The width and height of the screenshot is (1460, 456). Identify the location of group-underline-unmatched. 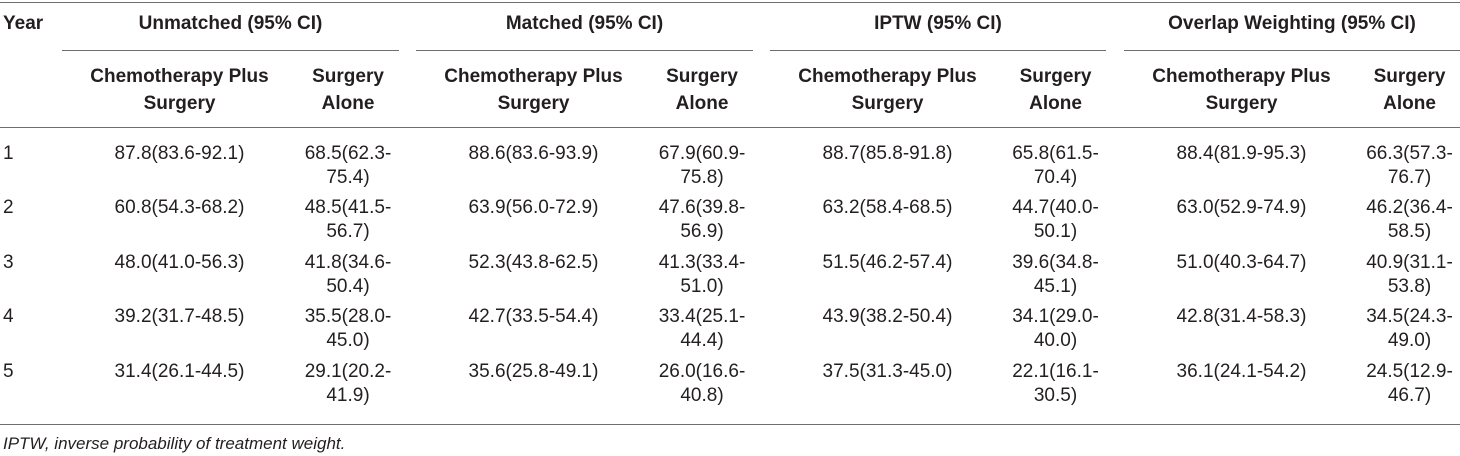
(230, 50).